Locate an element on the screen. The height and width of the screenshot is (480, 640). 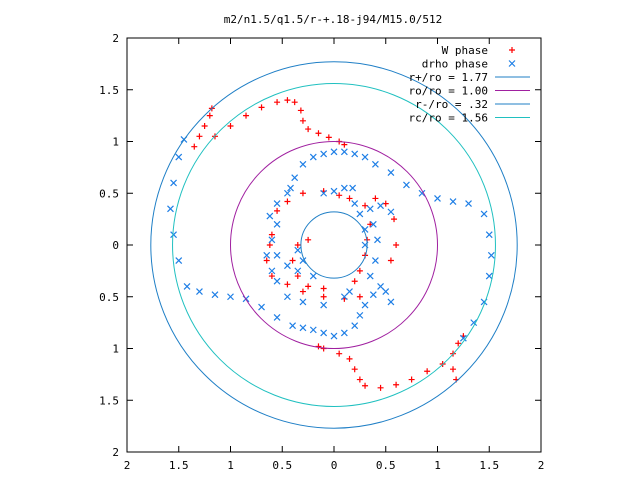
legend-label: r-/ro = .32 is located at coordinates (451, 104).